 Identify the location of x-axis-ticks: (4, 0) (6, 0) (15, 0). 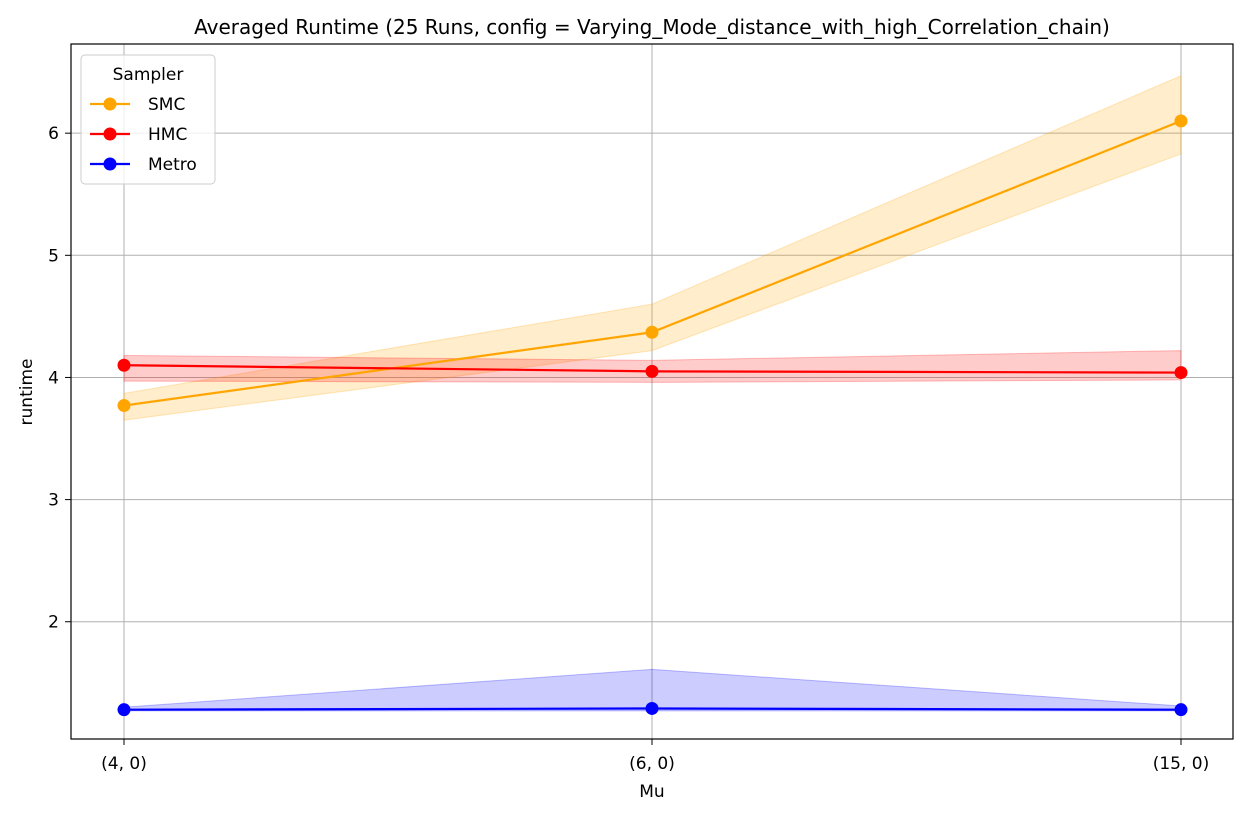
(655, 756).